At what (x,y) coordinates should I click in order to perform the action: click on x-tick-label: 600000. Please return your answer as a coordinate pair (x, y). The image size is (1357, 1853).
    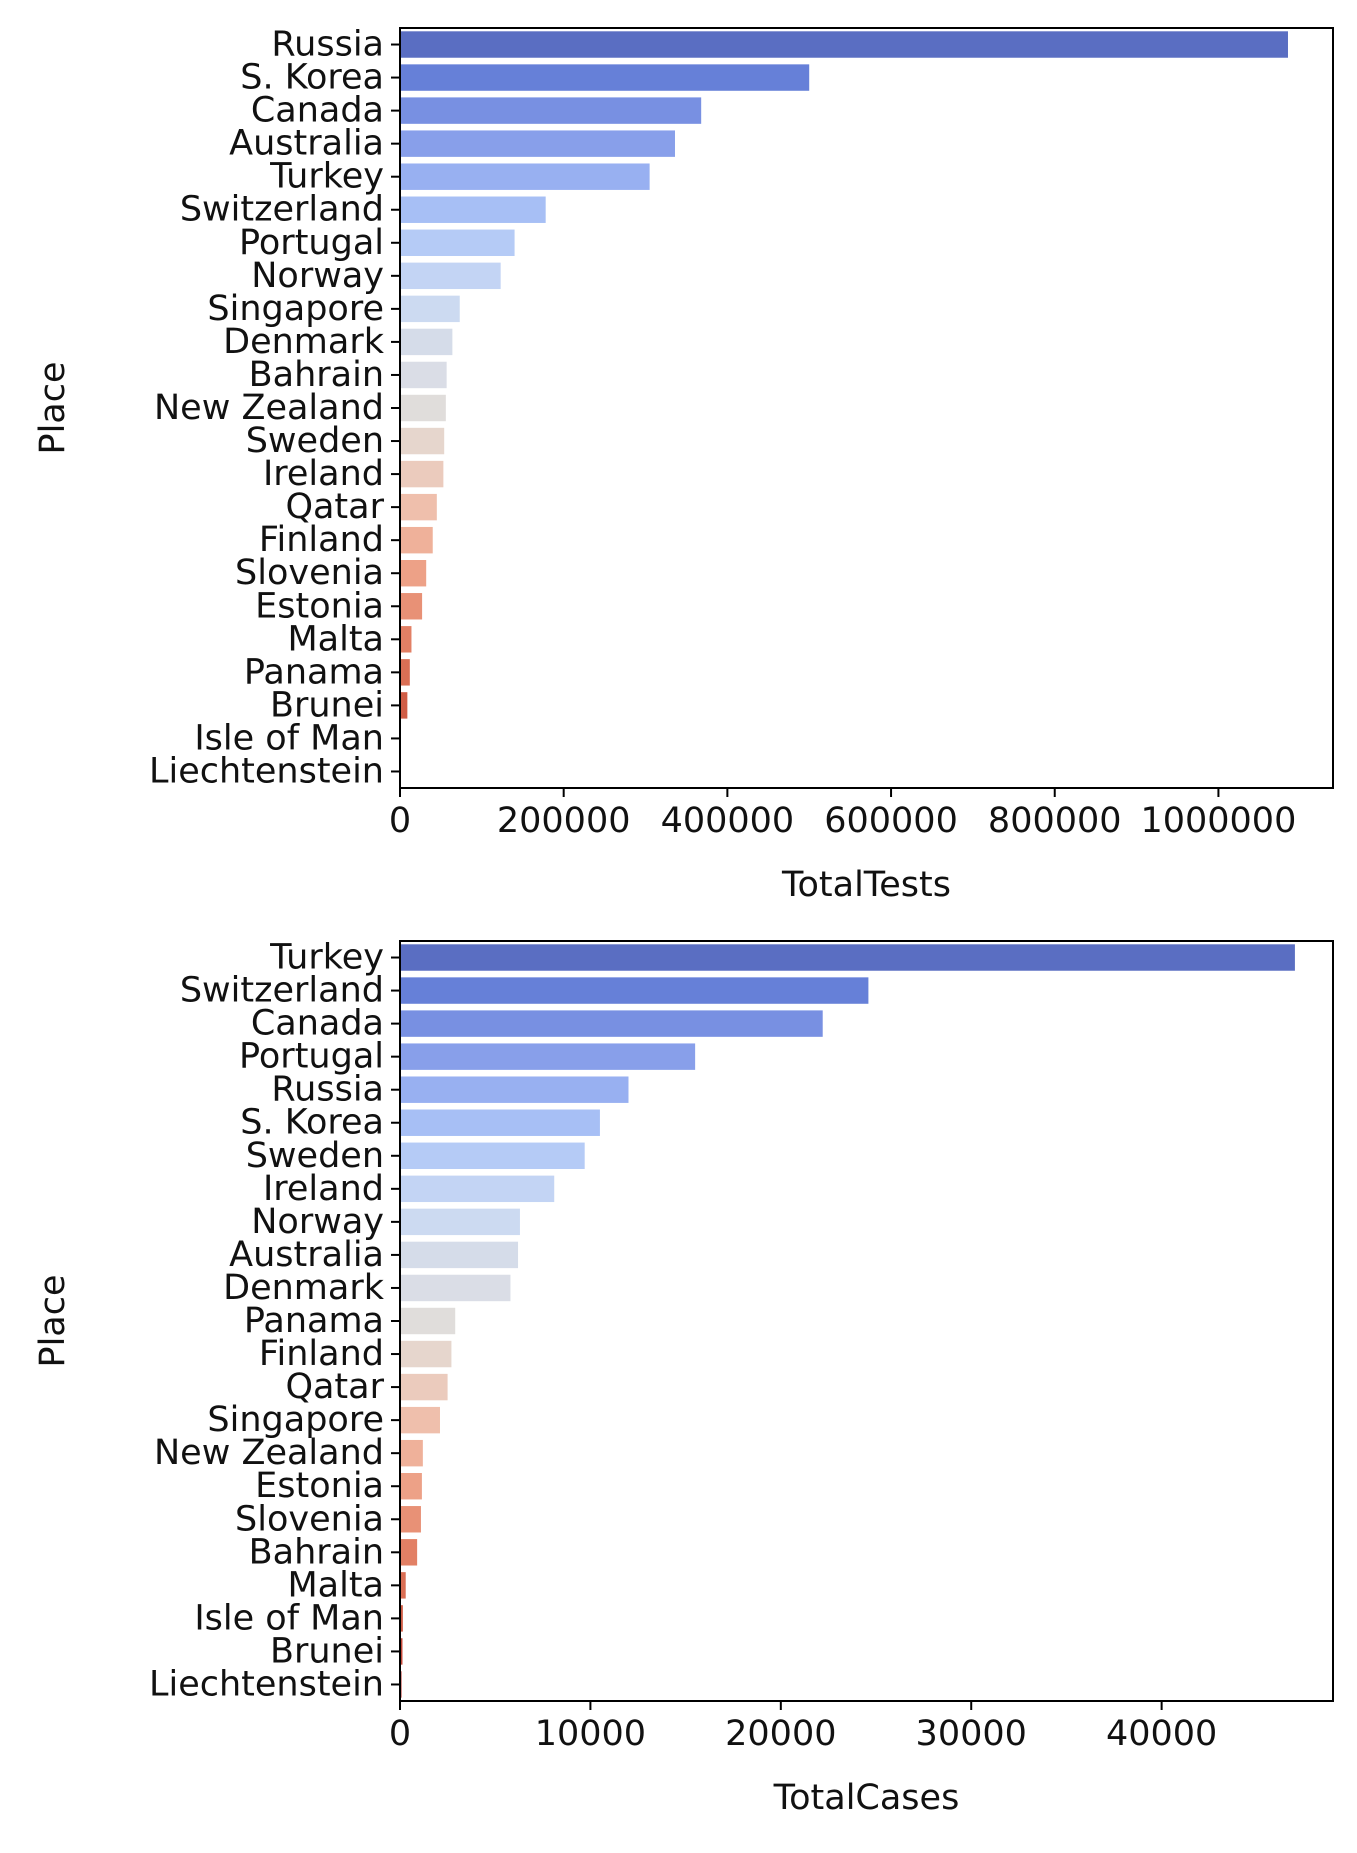
    Looking at the image, I should click on (891, 821).